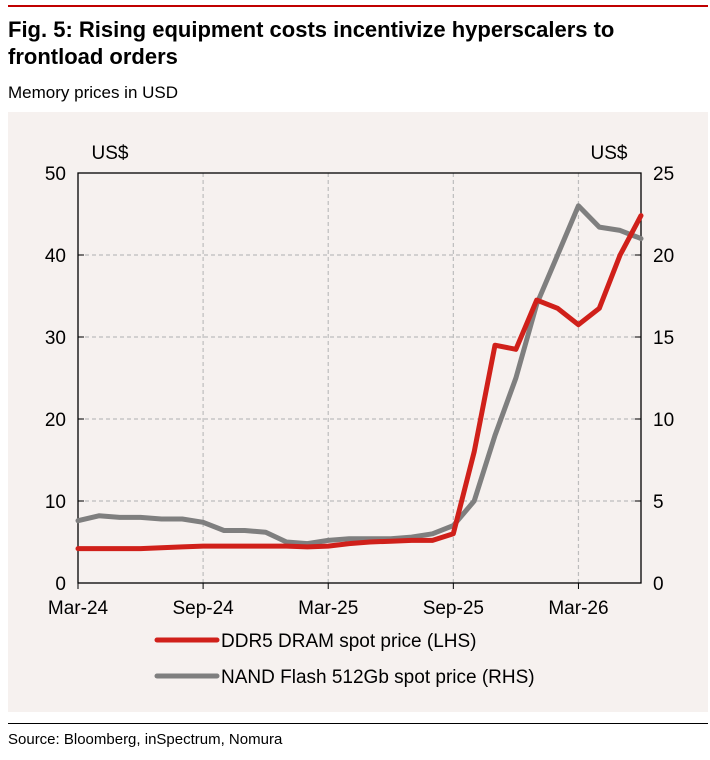 This screenshot has height=760, width=710. What do you see at coordinates (663, 174) in the screenshot?
I see `right-tick-label: 25` at bounding box center [663, 174].